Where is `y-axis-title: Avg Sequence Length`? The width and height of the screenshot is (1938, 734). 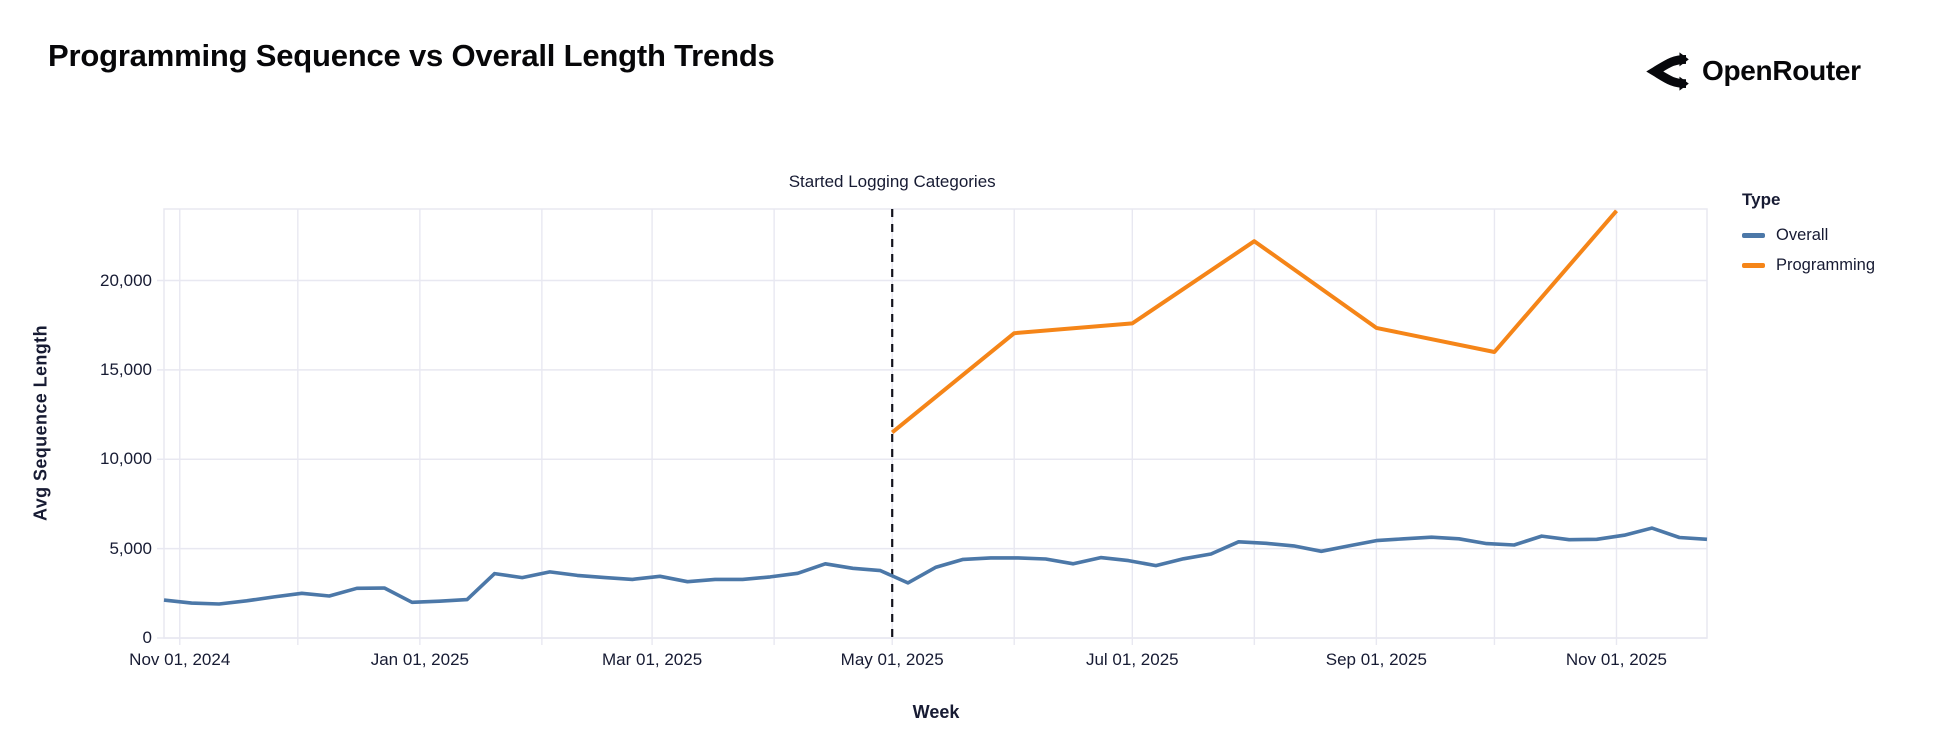 y-axis-title: Avg Sequence Length is located at coordinates (40, 423).